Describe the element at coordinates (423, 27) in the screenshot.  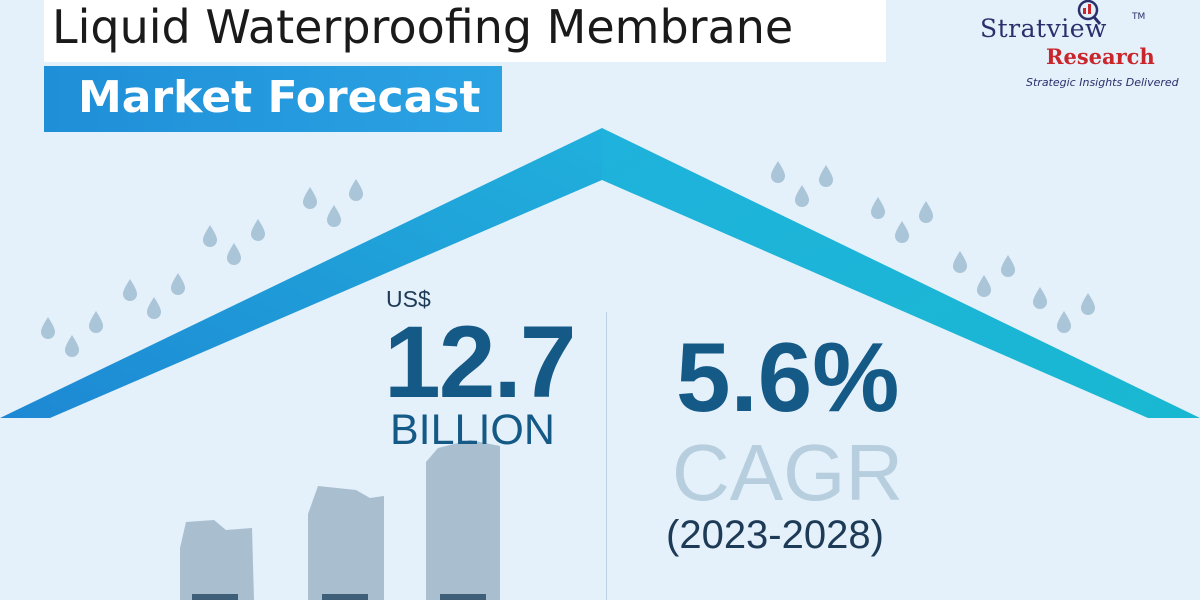
I see `page-title: Liquid Waterproofing Membrane` at that location.